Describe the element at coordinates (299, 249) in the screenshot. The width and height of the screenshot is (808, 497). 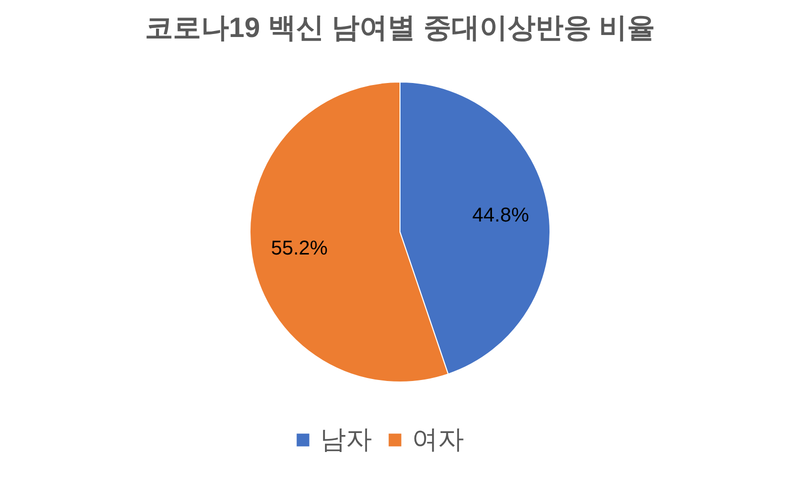
I see `data-label: 55.2%` at that location.